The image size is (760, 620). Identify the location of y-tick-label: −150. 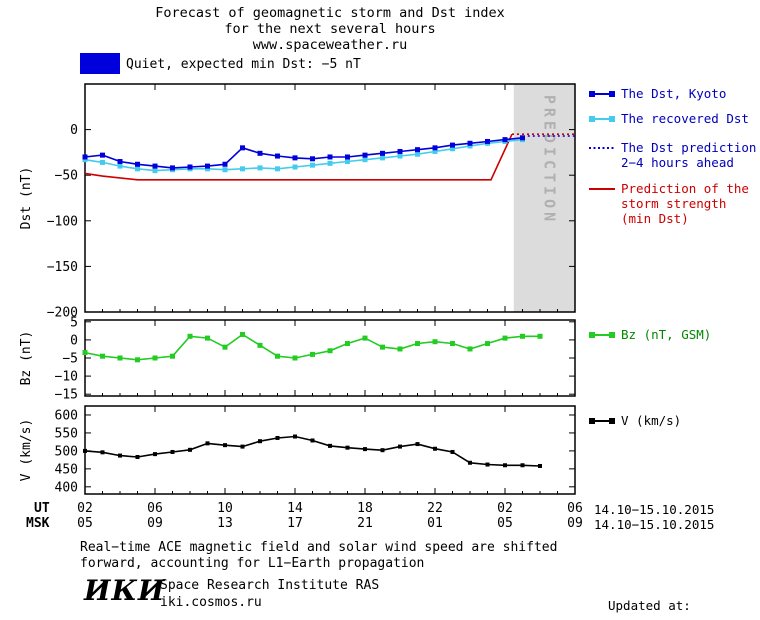
(62, 267).